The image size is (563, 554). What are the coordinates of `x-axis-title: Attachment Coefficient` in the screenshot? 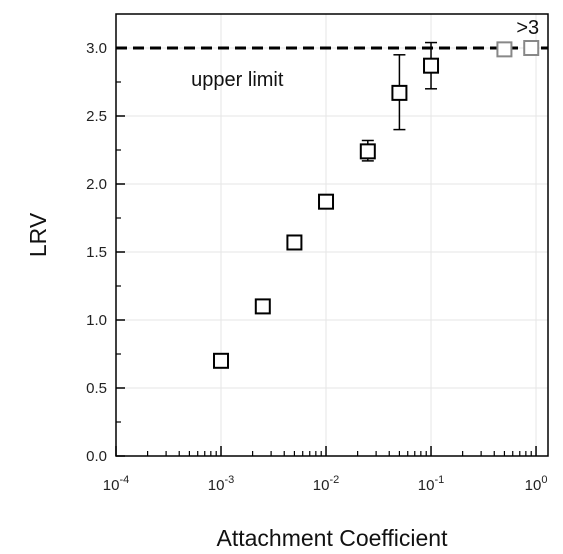 It's located at (333, 538).